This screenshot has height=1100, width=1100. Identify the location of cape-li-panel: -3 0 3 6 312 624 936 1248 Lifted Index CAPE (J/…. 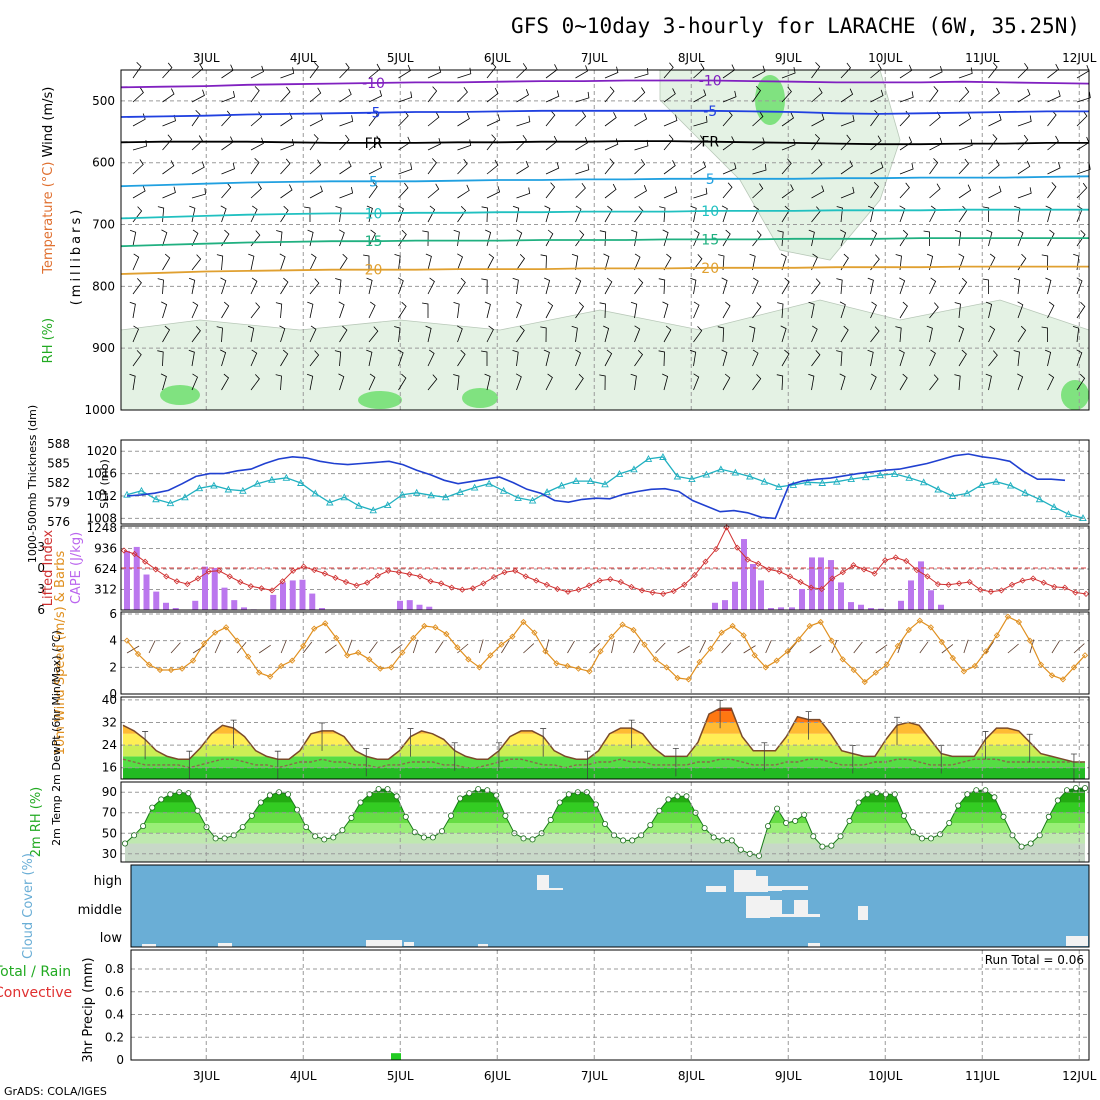
(561, 569).